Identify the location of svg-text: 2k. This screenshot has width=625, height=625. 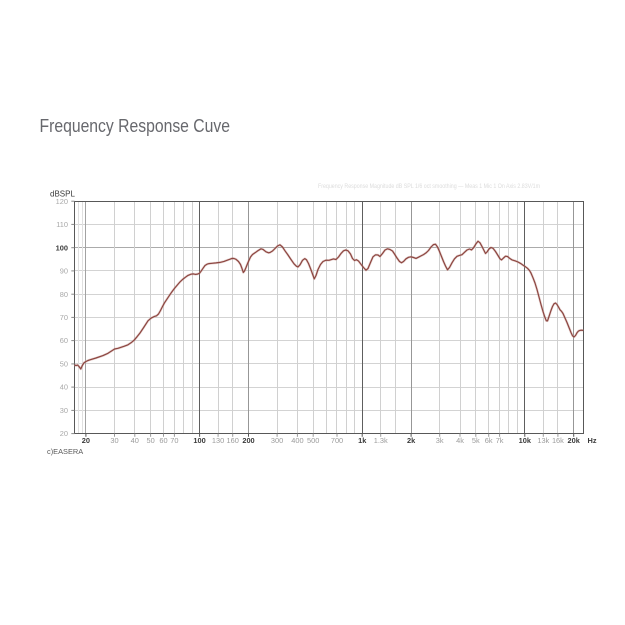
(411, 440).